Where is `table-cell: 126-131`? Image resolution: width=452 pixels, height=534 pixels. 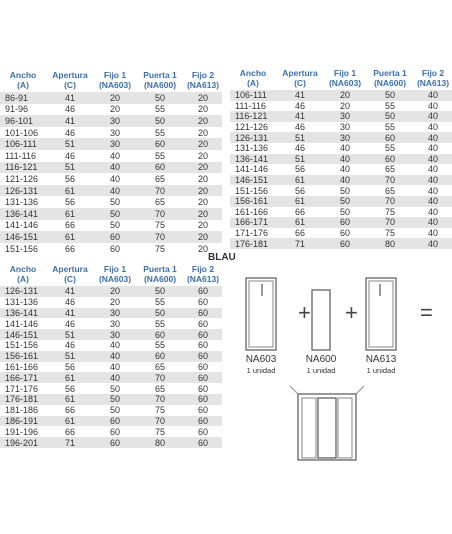 table-cell: 126-131 is located at coordinates (23, 291).